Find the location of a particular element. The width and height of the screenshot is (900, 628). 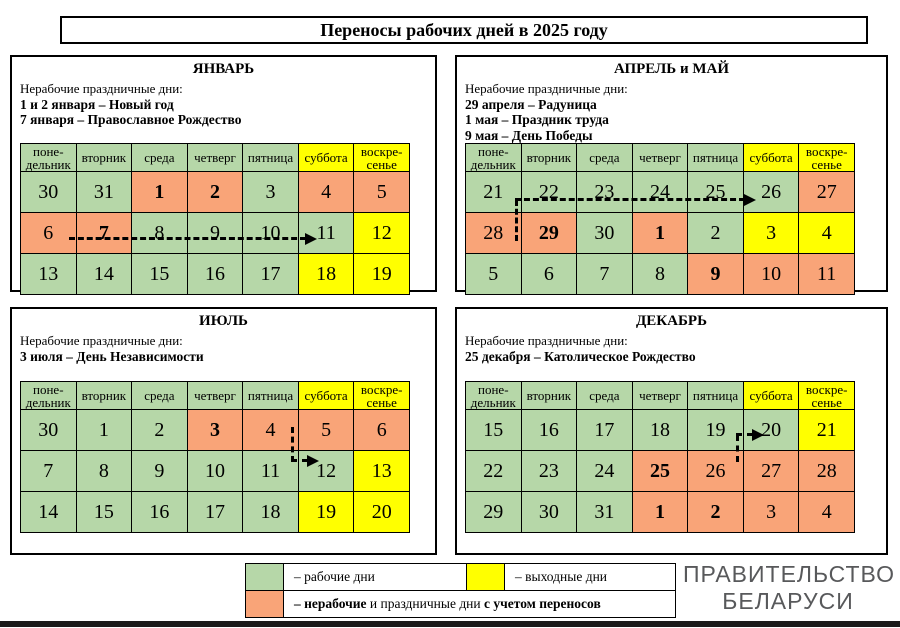

weekday-header-cell: воскре- сенье is located at coordinates (826, 157).